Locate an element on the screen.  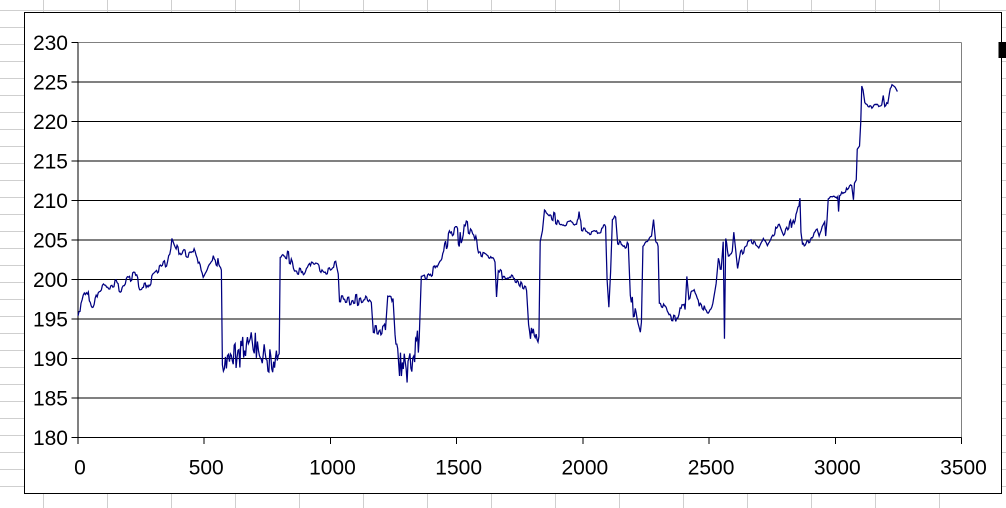
y-axis-tick-label: 180 is located at coordinates (50, 438).